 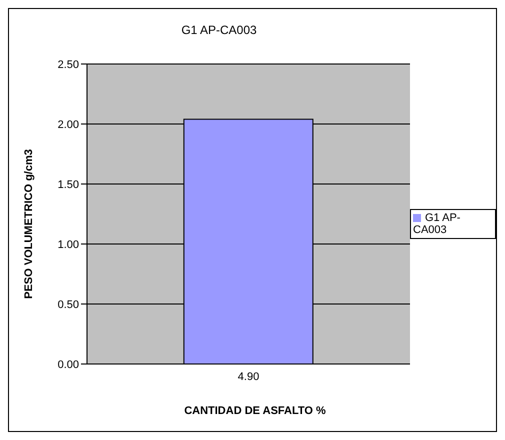 What do you see at coordinates (29, 224) in the screenshot?
I see `y-axis-title: PESO VOLUMETRICO g/cm3` at bounding box center [29, 224].